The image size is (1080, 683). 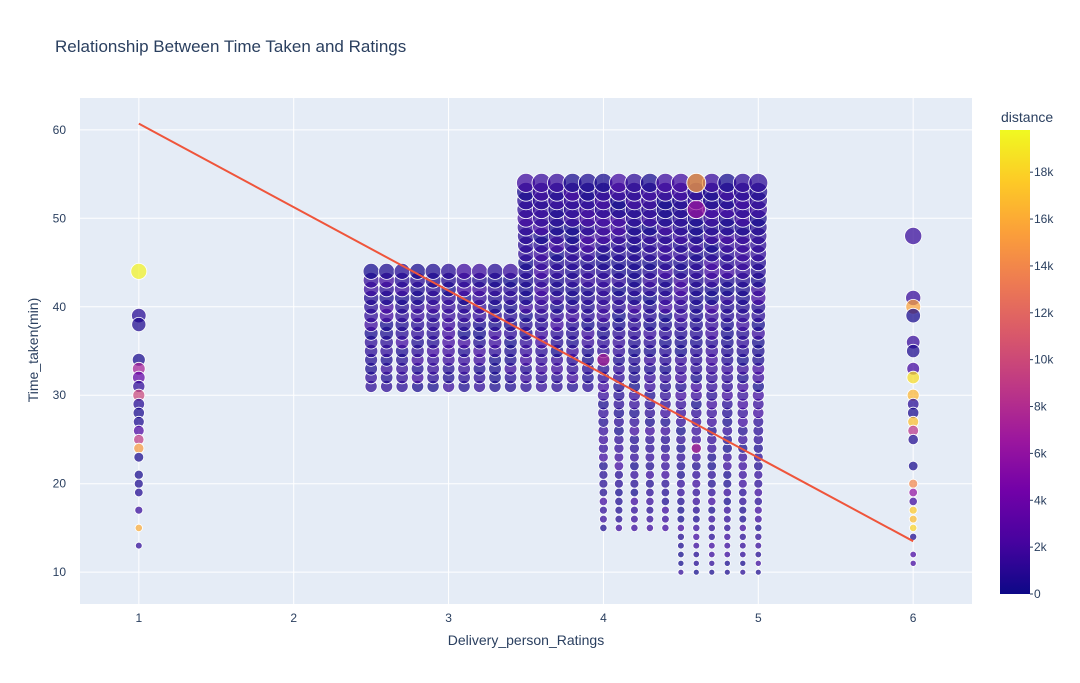 I want to click on colorbar-tick-label: 2k, so click(x=1041, y=547).